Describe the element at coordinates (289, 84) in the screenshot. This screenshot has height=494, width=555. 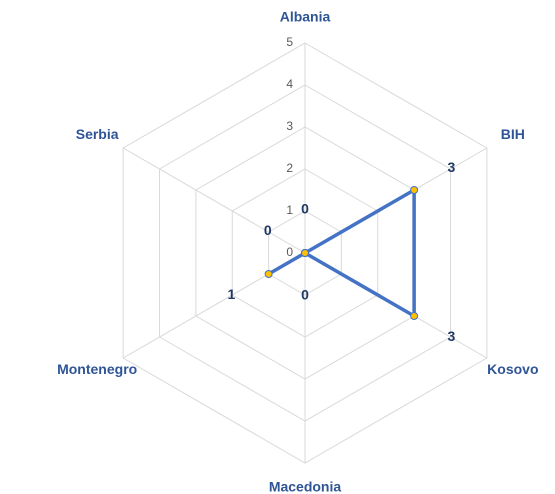
I see `y-tick-label: 4` at that location.